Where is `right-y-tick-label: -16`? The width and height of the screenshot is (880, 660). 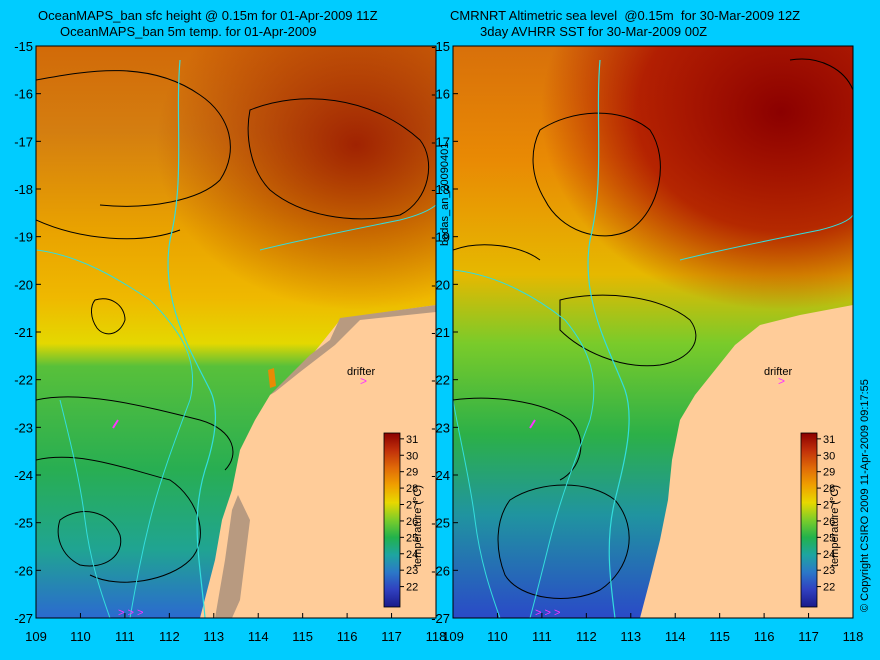
right-y-tick-label: -16 is located at coordinates (440, 94).